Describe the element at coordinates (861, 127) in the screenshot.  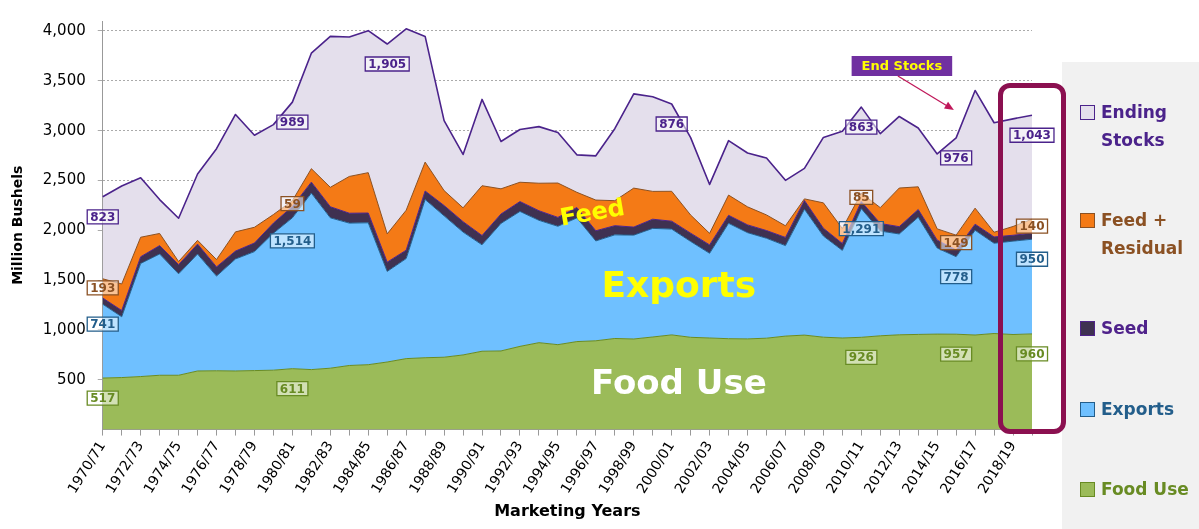
I see `data-label: 863` at that location.